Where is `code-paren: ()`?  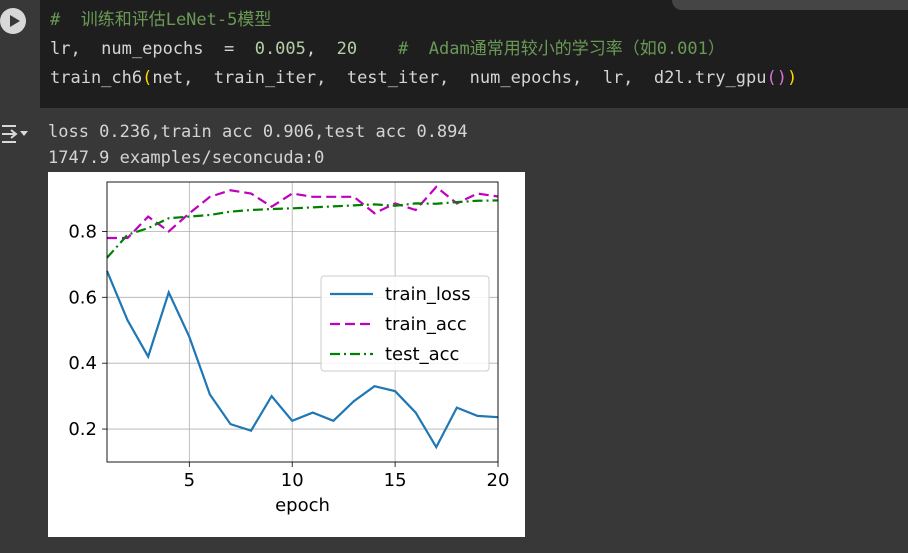
code-paren: () is located at coordinates (776, 78).